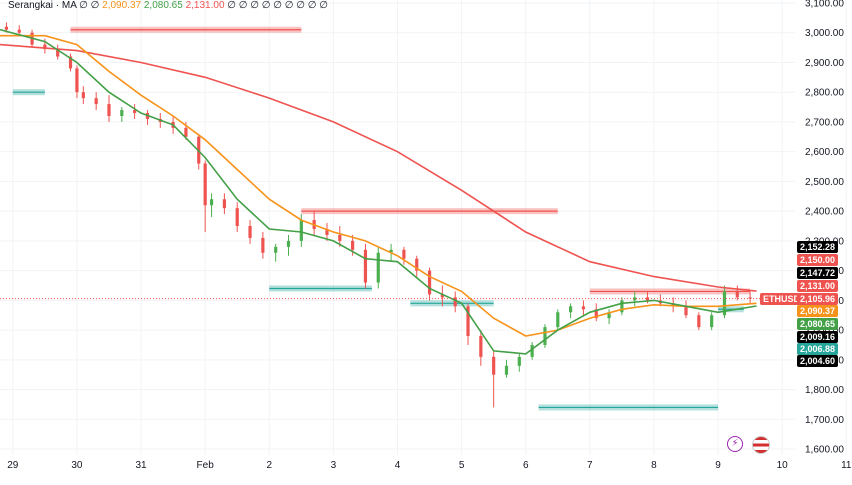 The width and height of the screenshot is (852, 485). What do you see at coordinates (824, 152) in the screenshot?
I see `y-tick-label: 2,600.00` at bounding box center [824, 152].